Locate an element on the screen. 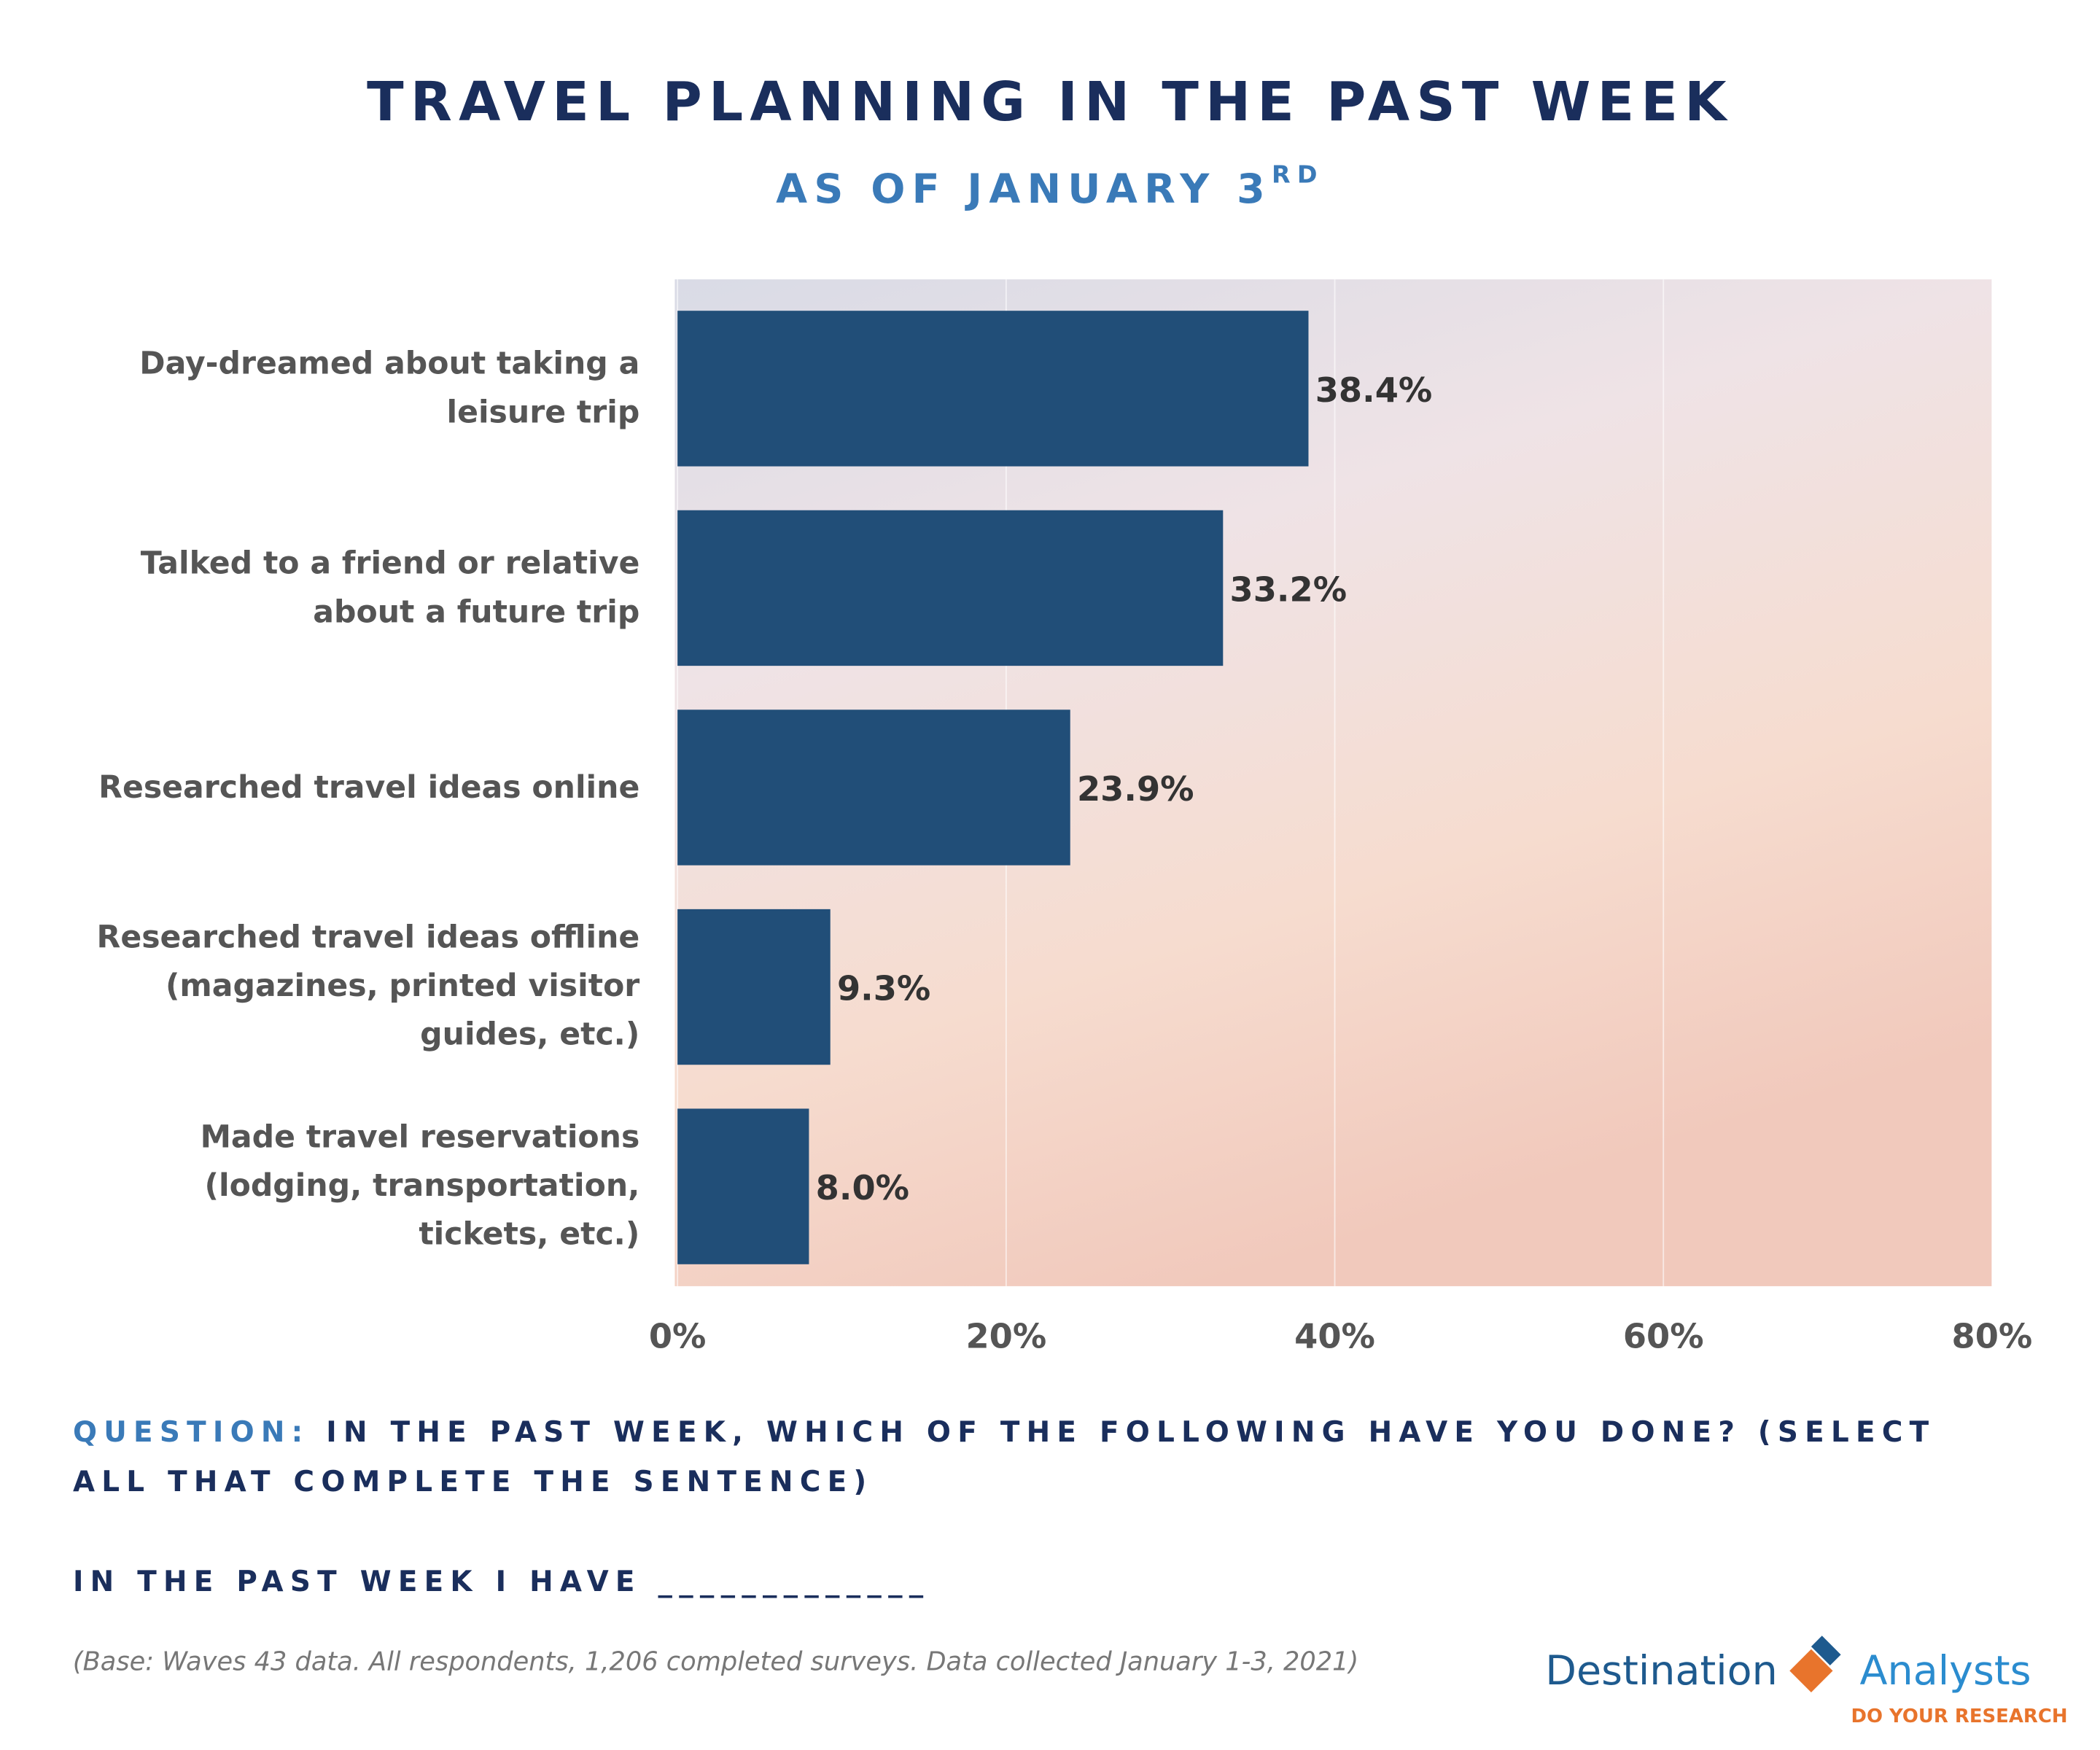  x-tick-label: 0% is located at coordinates (678, 1336).